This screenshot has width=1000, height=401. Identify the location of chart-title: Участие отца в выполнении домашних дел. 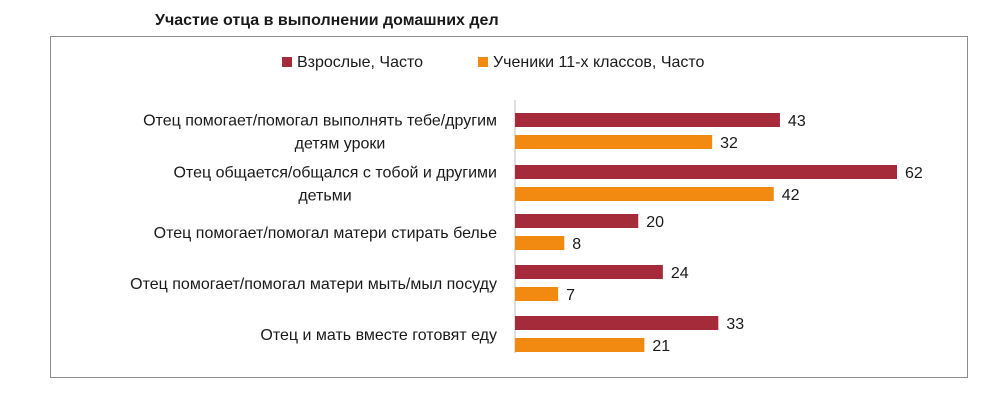
(327, 20).